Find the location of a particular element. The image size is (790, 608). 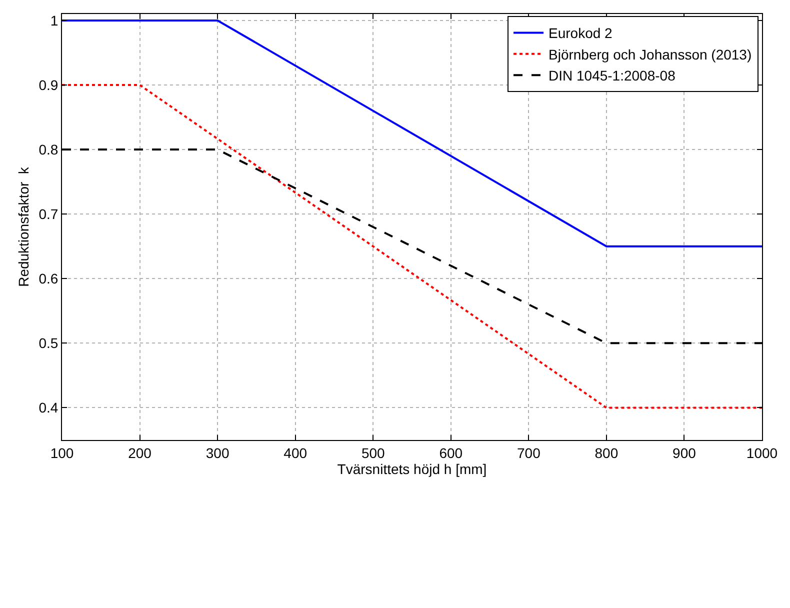

x-tick-label: 300 is located at coordinates (218, 452).